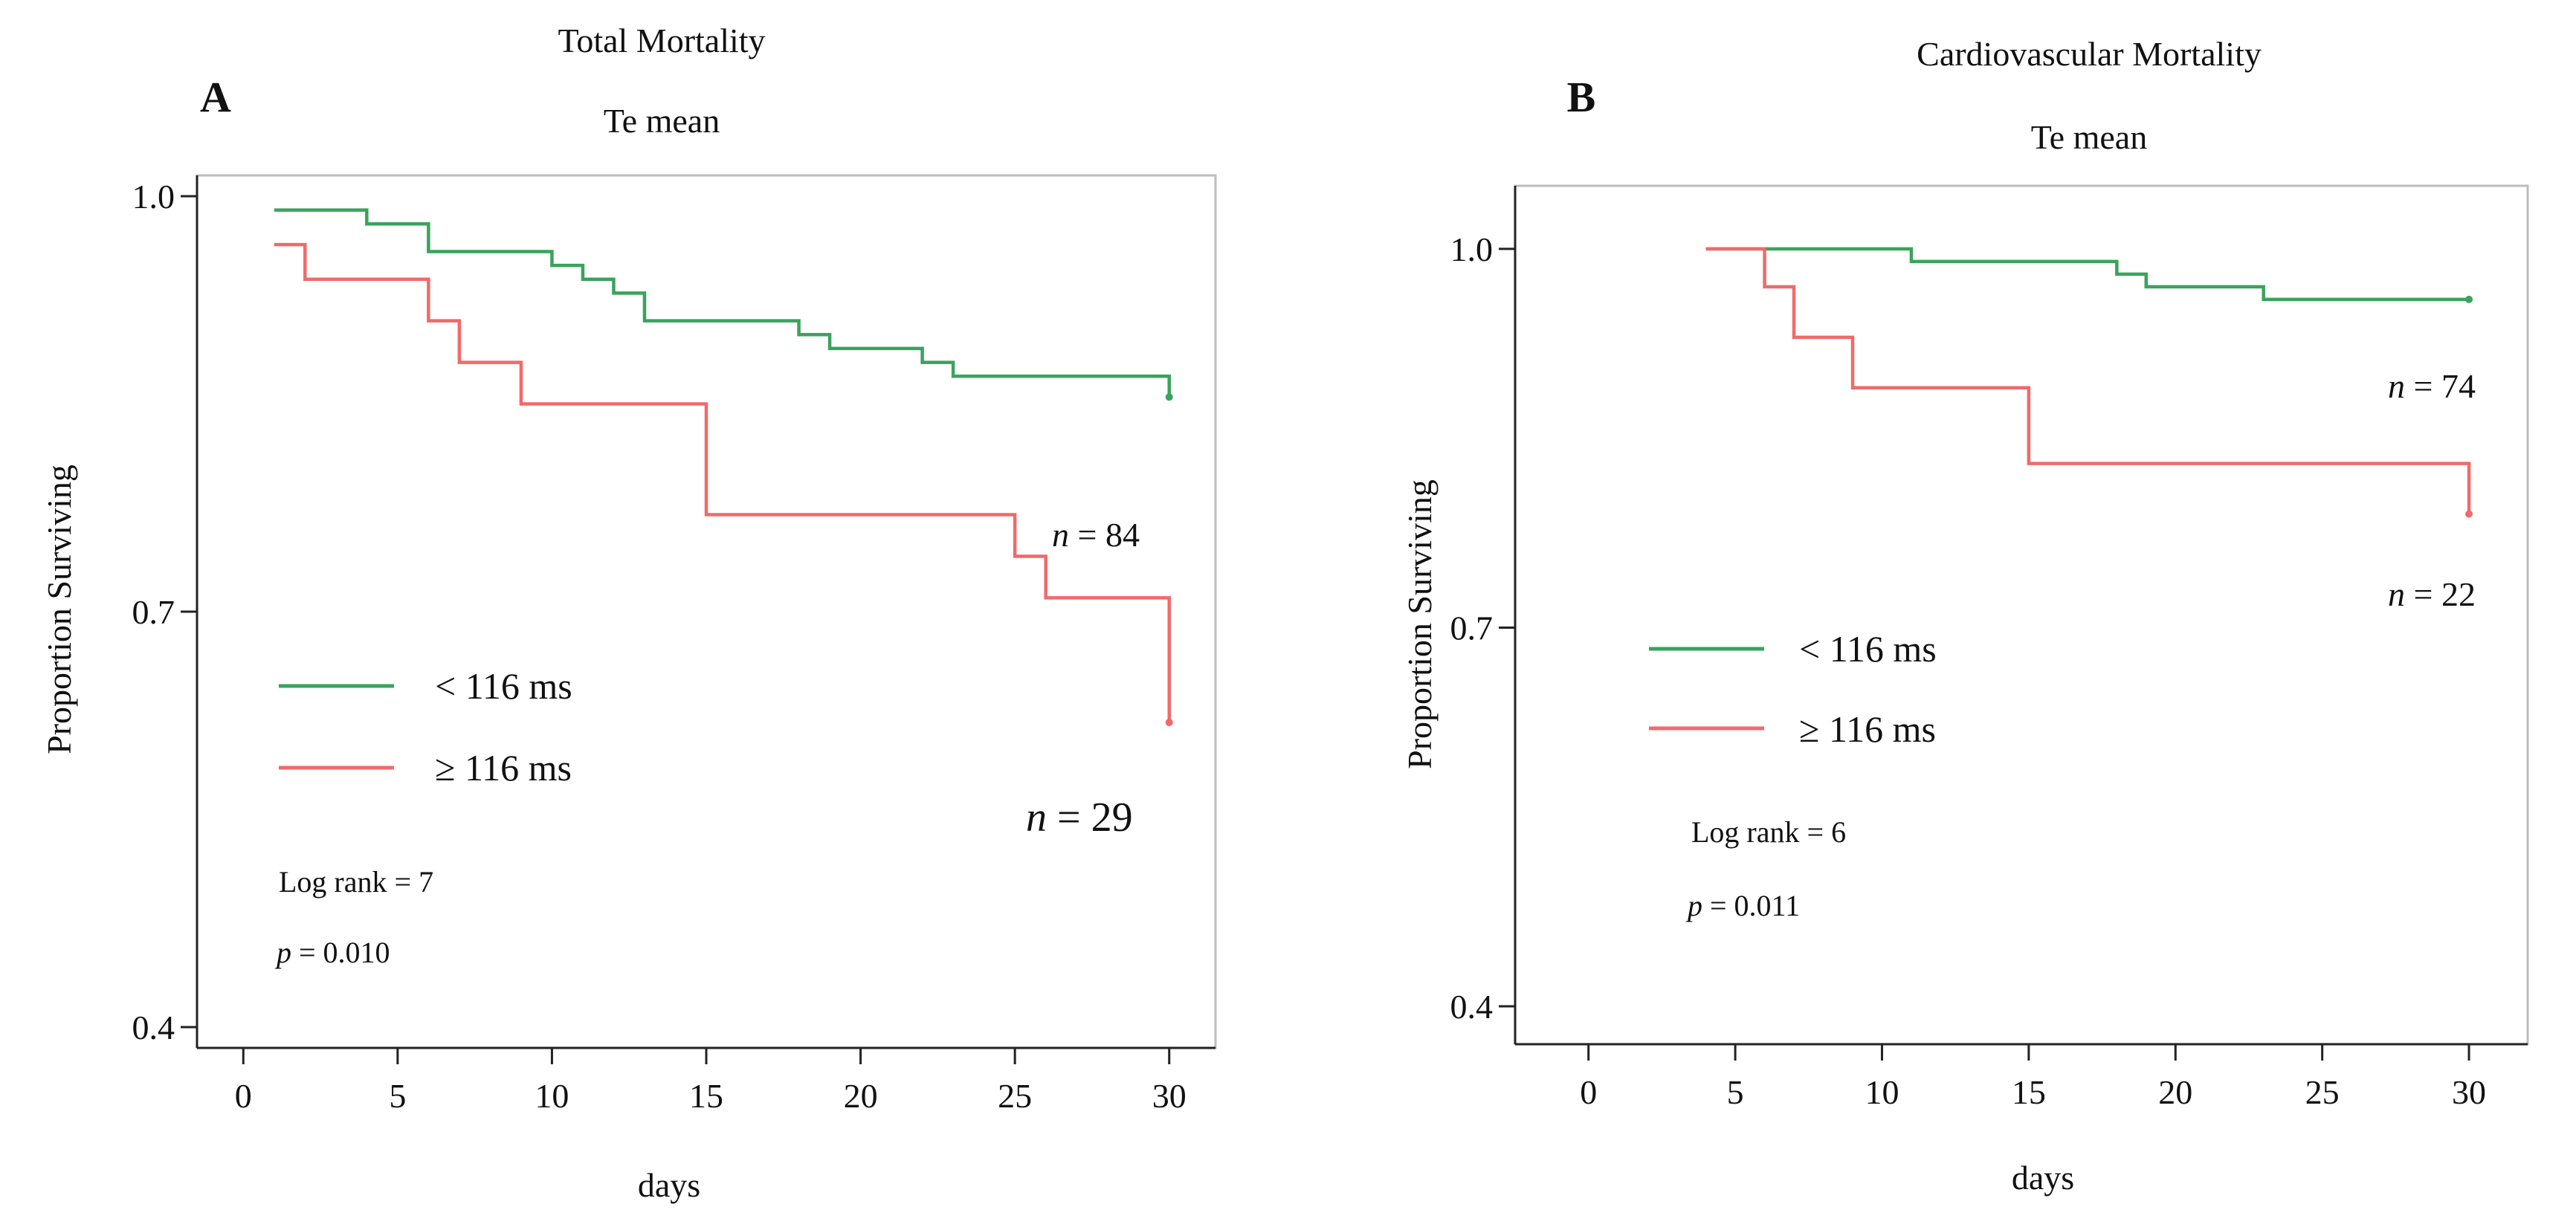  What do you see at coordinates (2089, 54) in the screenshot?
I see `chart-title: Cardiovascular Mortality` at bounding box center [2089, 54].